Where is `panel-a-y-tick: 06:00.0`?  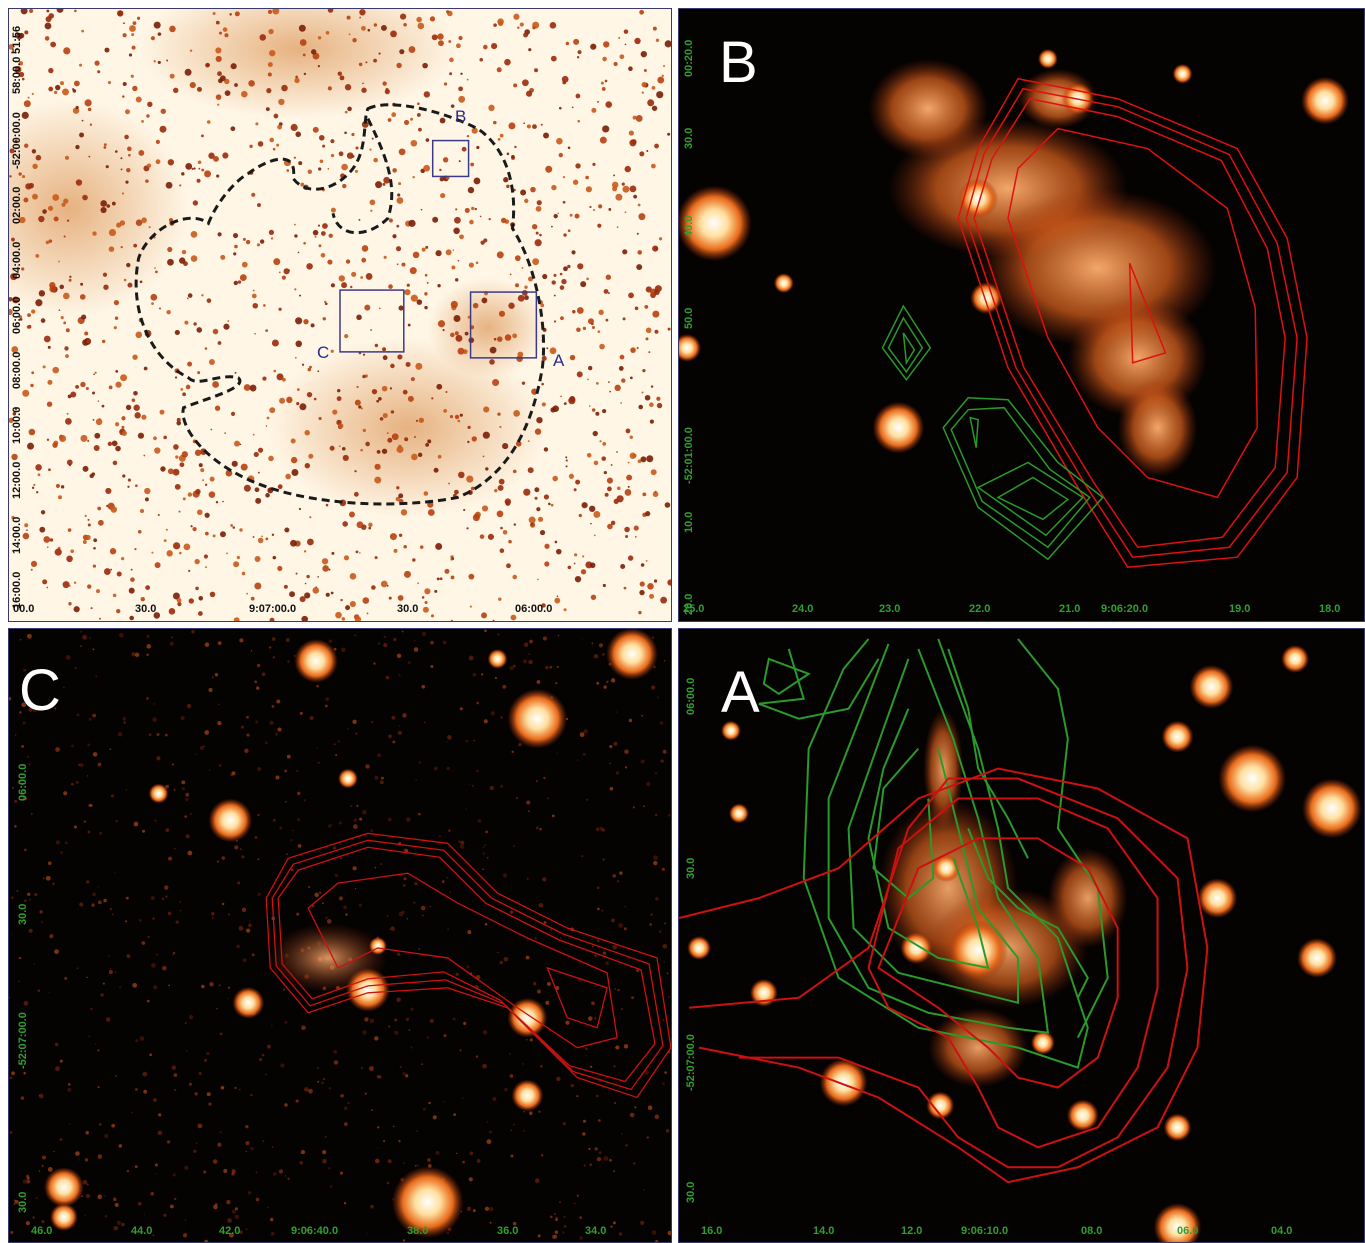 panel-a-y-tick: 06:00.0 is located at coordinates (691, 696).